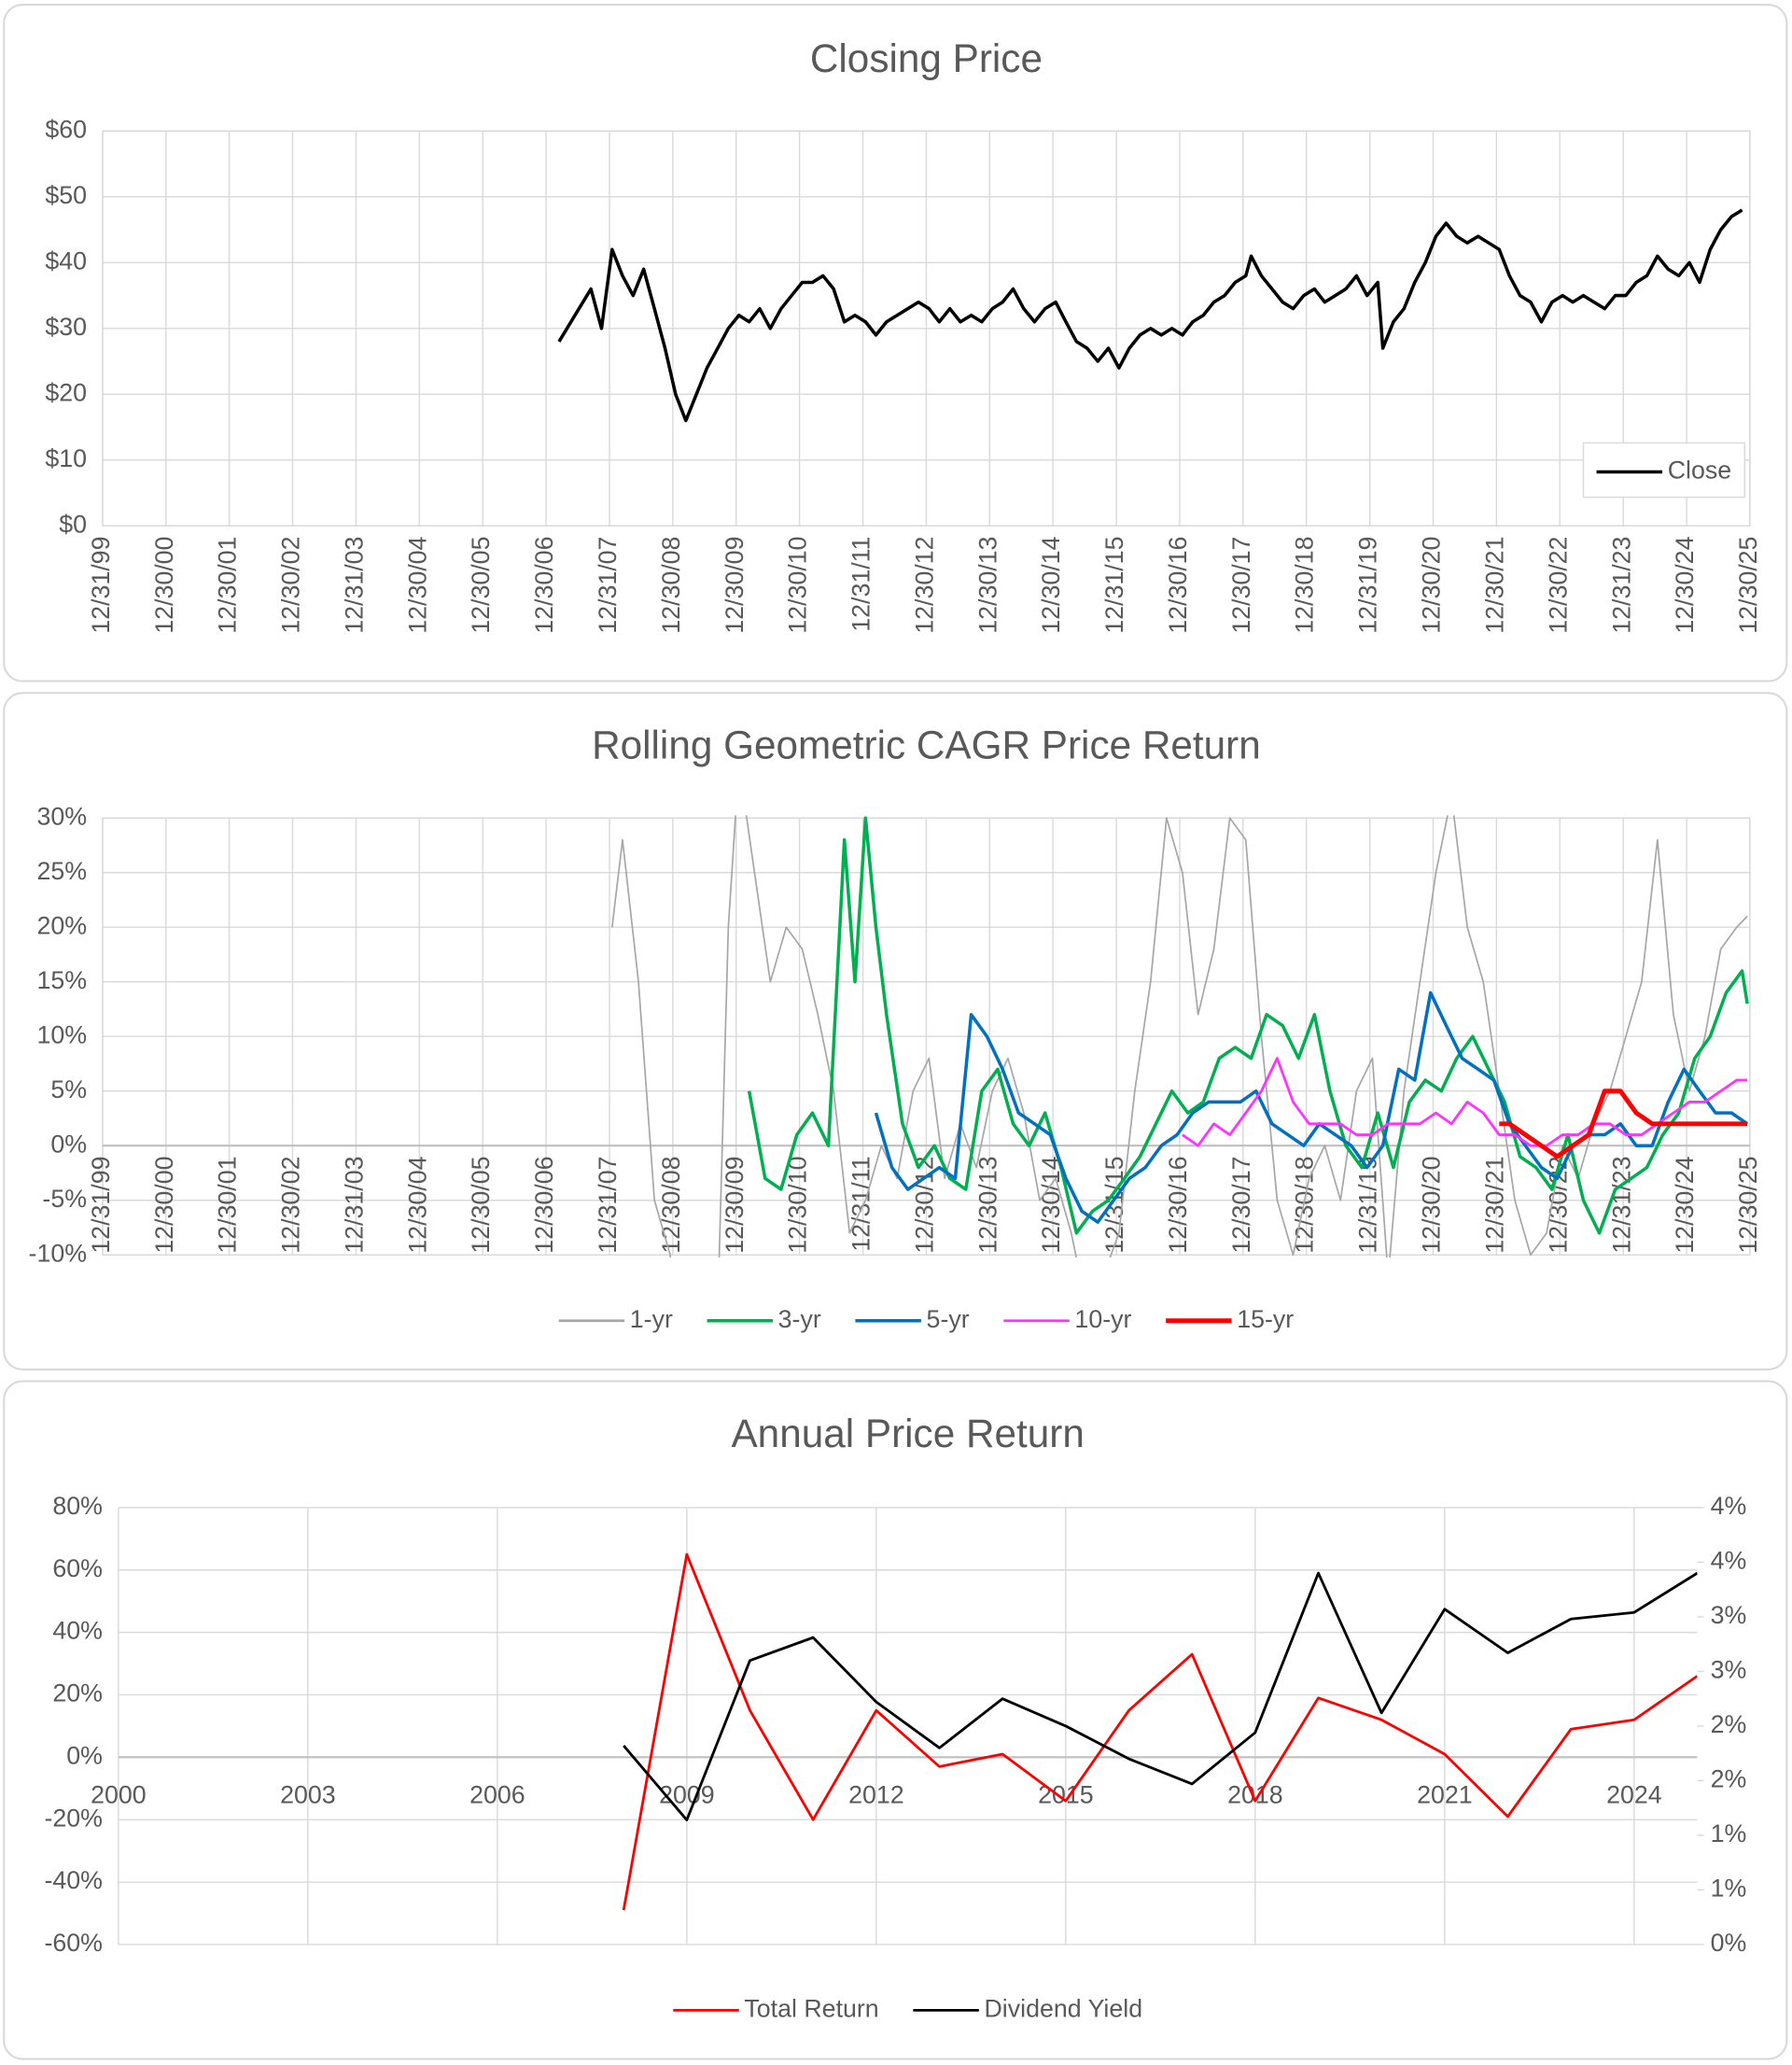 This screenshot has height=2065, width=1792. I want to click on legend-label: 5-yr, so click(948, 1319).